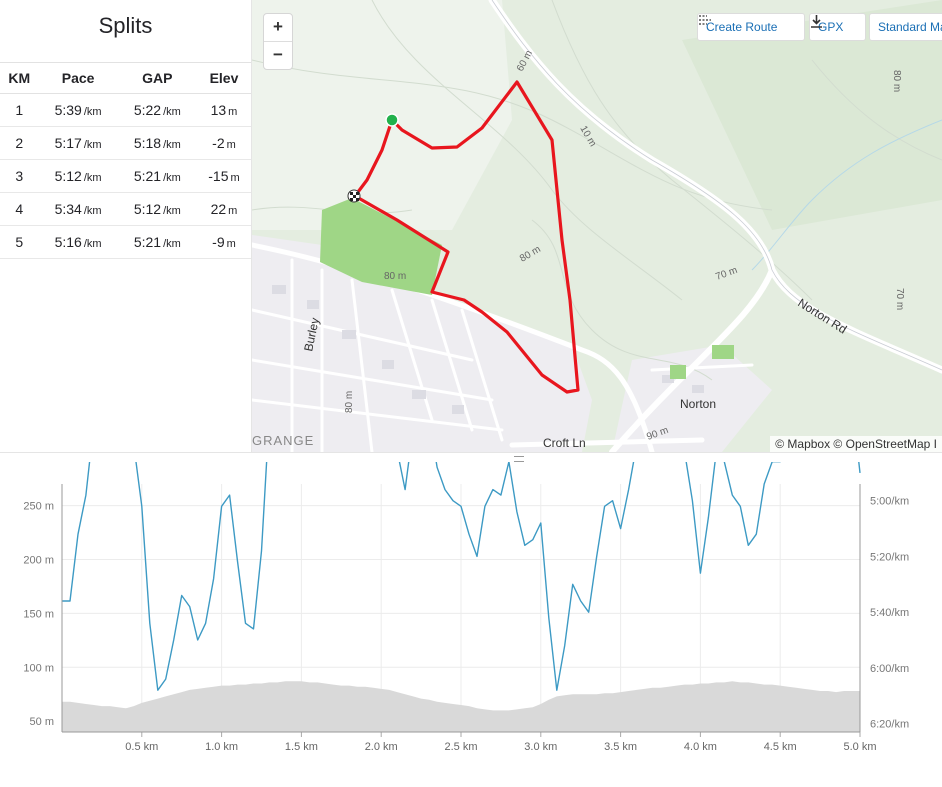  Describe the element at coordinates (19, 78) in the screenshot. I see `col-km: KM` at that location.